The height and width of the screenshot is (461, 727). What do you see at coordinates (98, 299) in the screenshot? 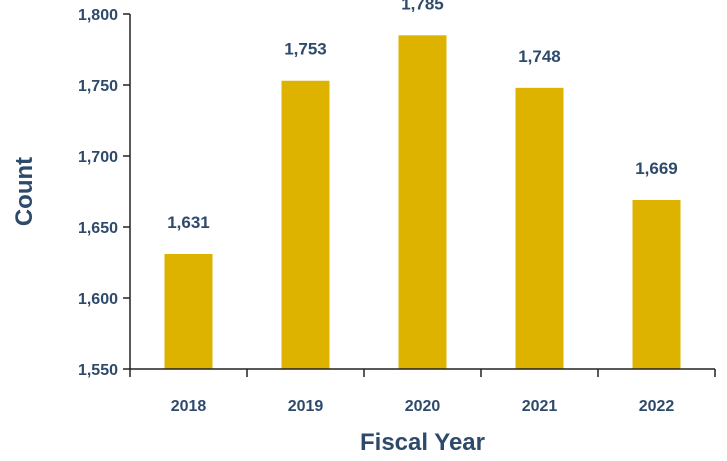
I see `y-tick-label: 1,600` at bounding box center [98, 299].